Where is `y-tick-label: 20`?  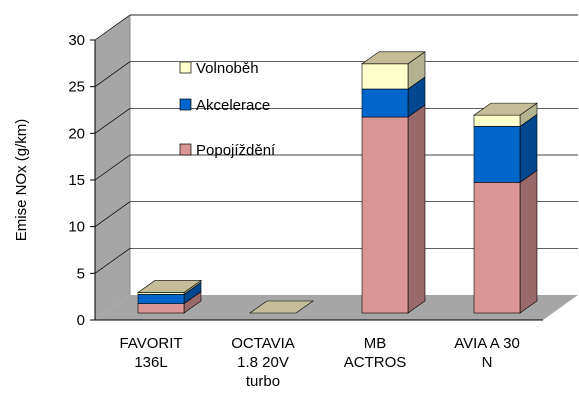
y-tick-label: 20 is located at coordinates (76, 133).